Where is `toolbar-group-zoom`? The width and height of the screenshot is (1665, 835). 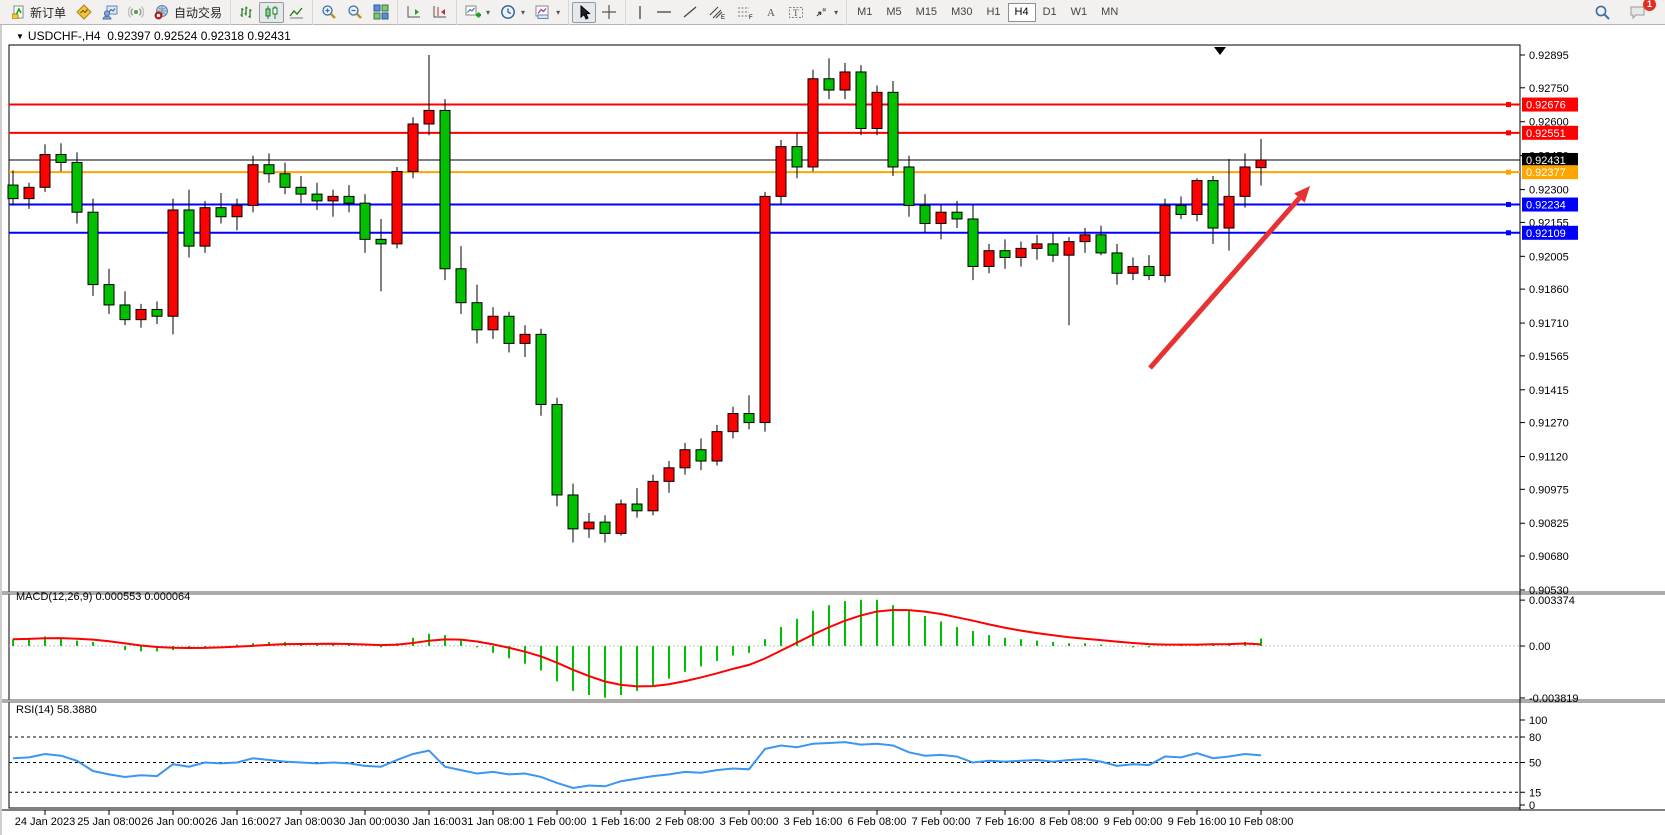
toolbar-group-zoom is located at coordinates (354, 12).